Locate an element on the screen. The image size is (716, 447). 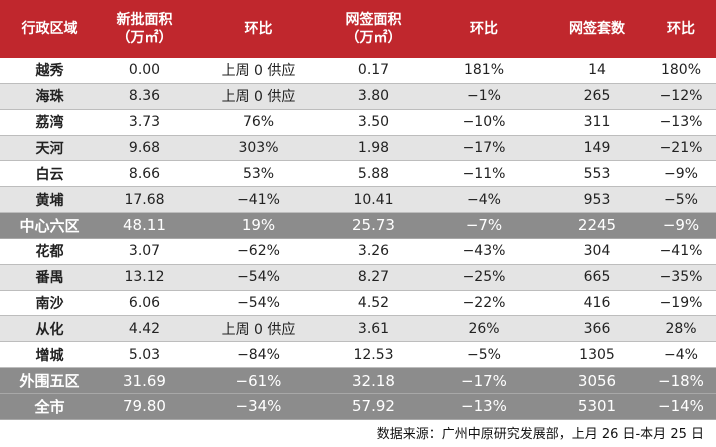
cell-signed-units-mom: −35% is located at coordinates (681, 277).